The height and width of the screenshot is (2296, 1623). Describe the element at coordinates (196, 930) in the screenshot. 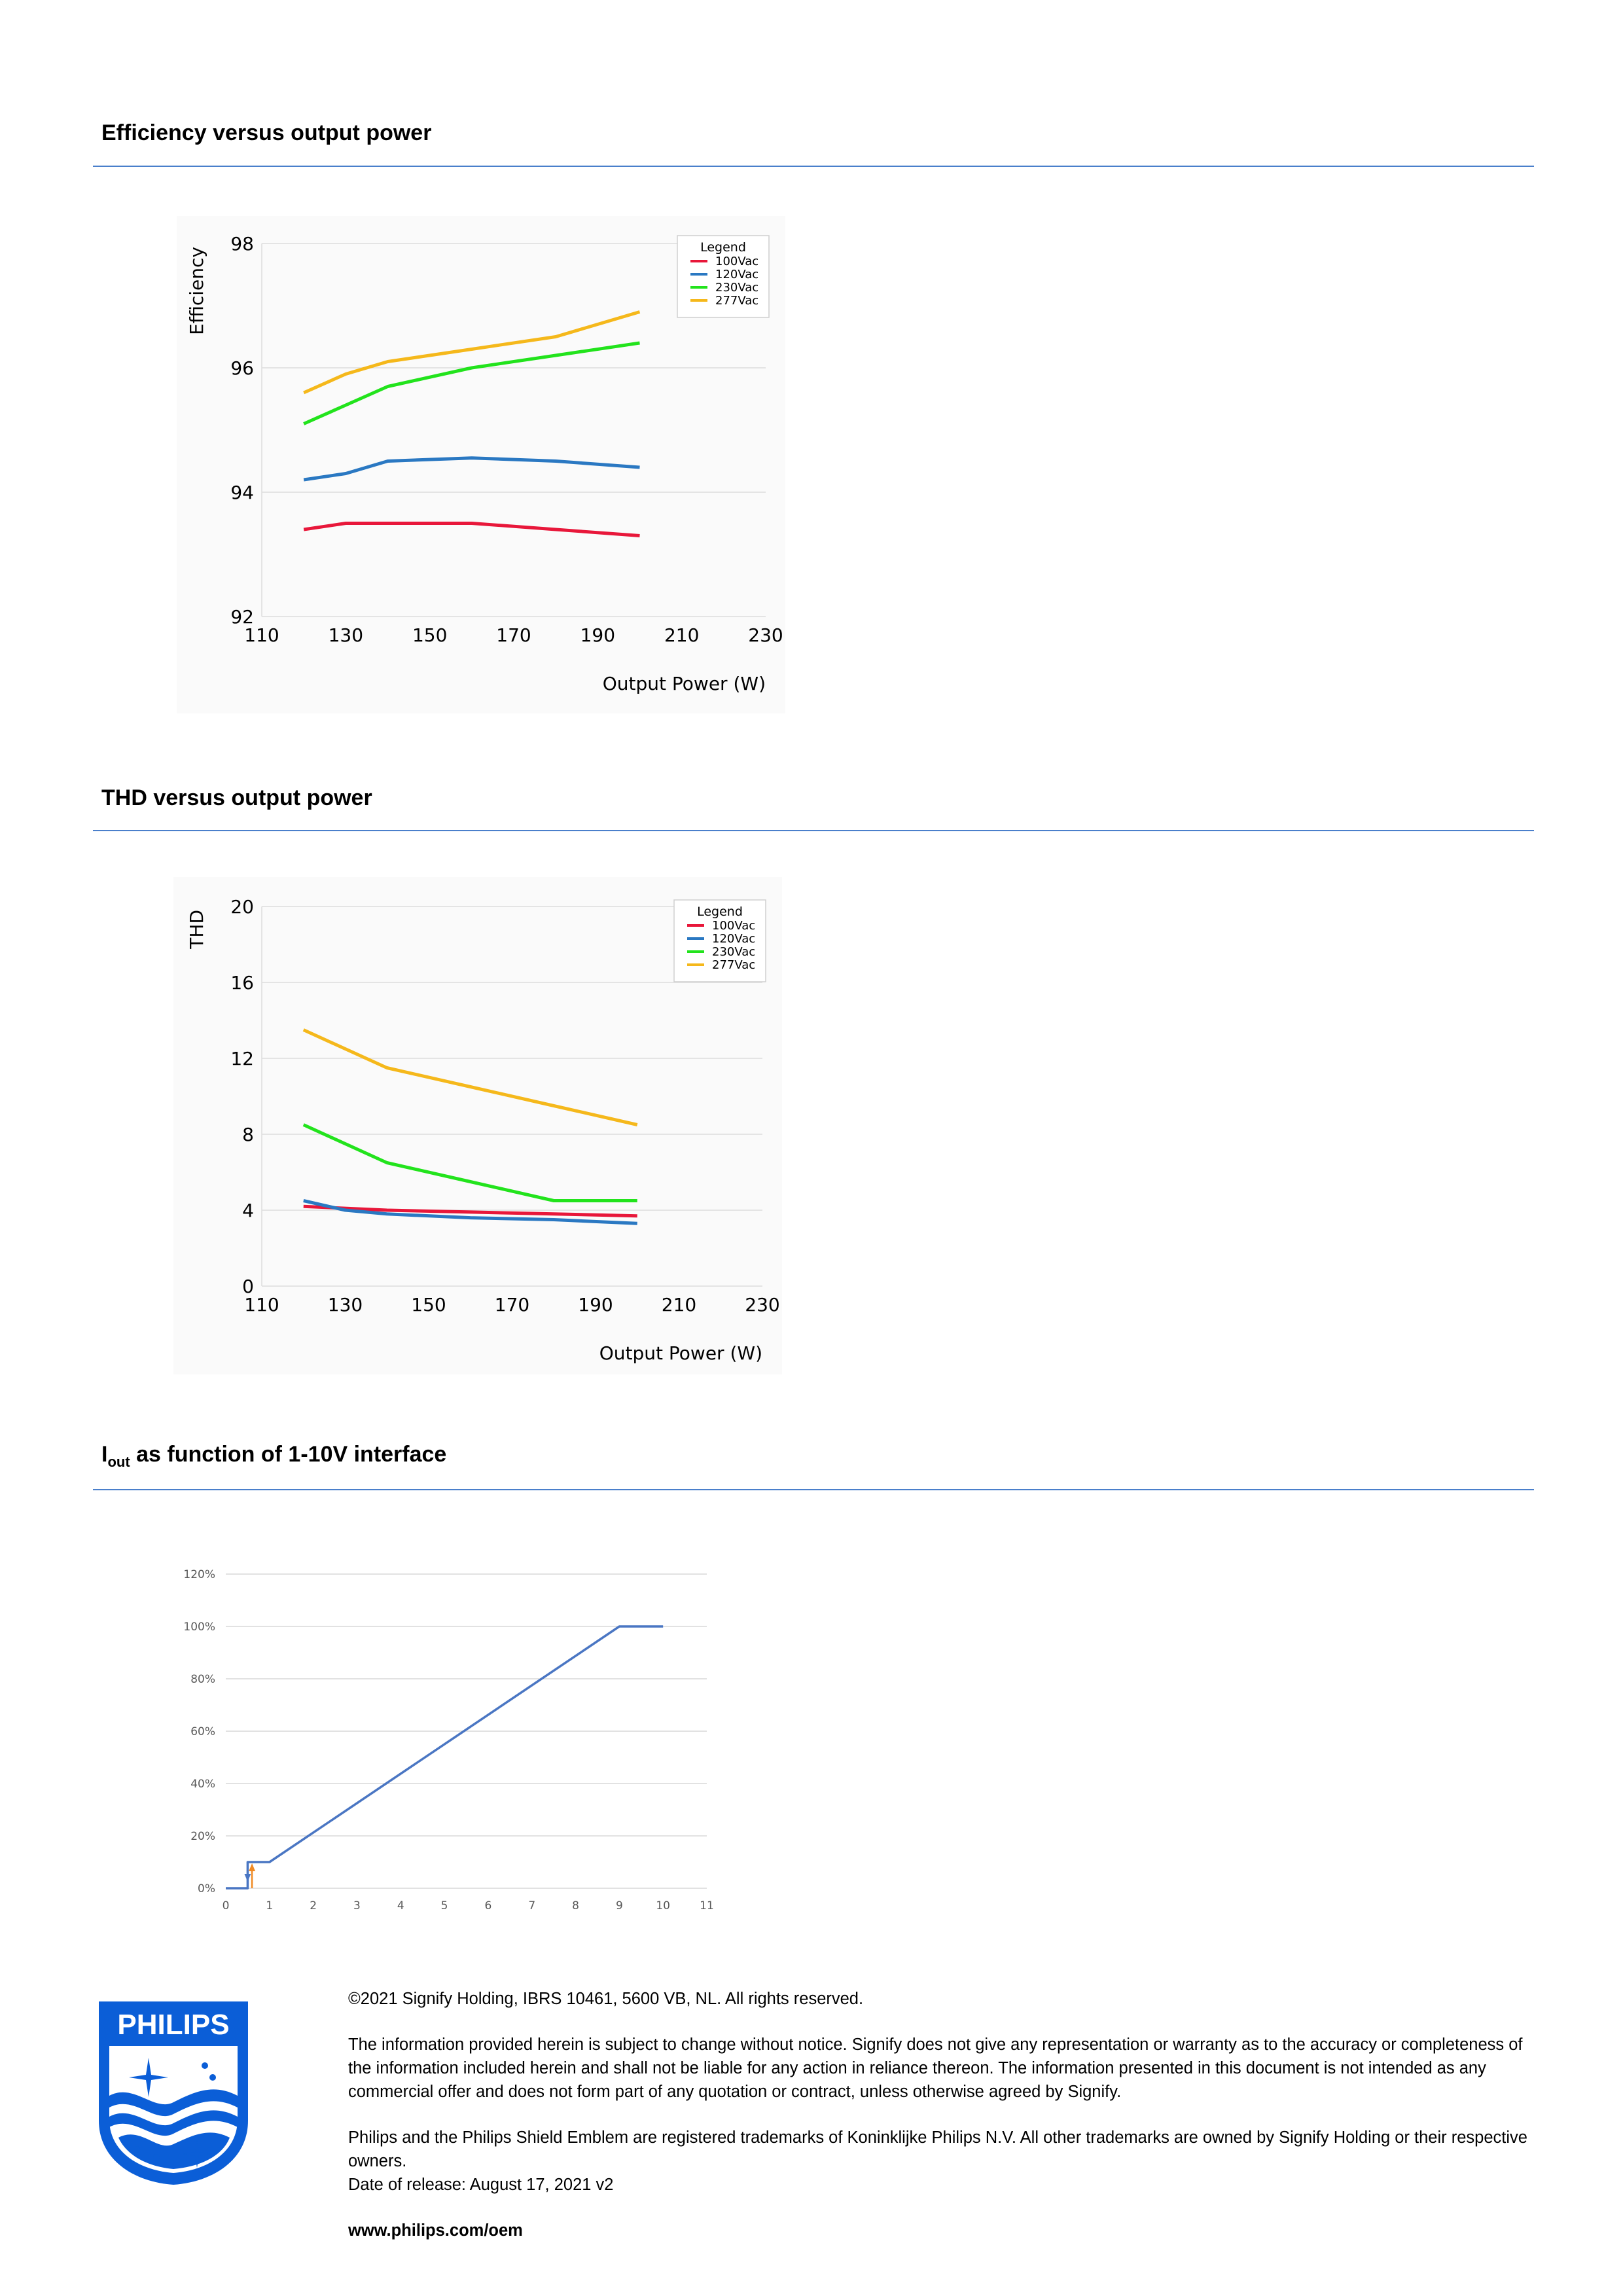

I see `y-axis-label: THD` at that location.